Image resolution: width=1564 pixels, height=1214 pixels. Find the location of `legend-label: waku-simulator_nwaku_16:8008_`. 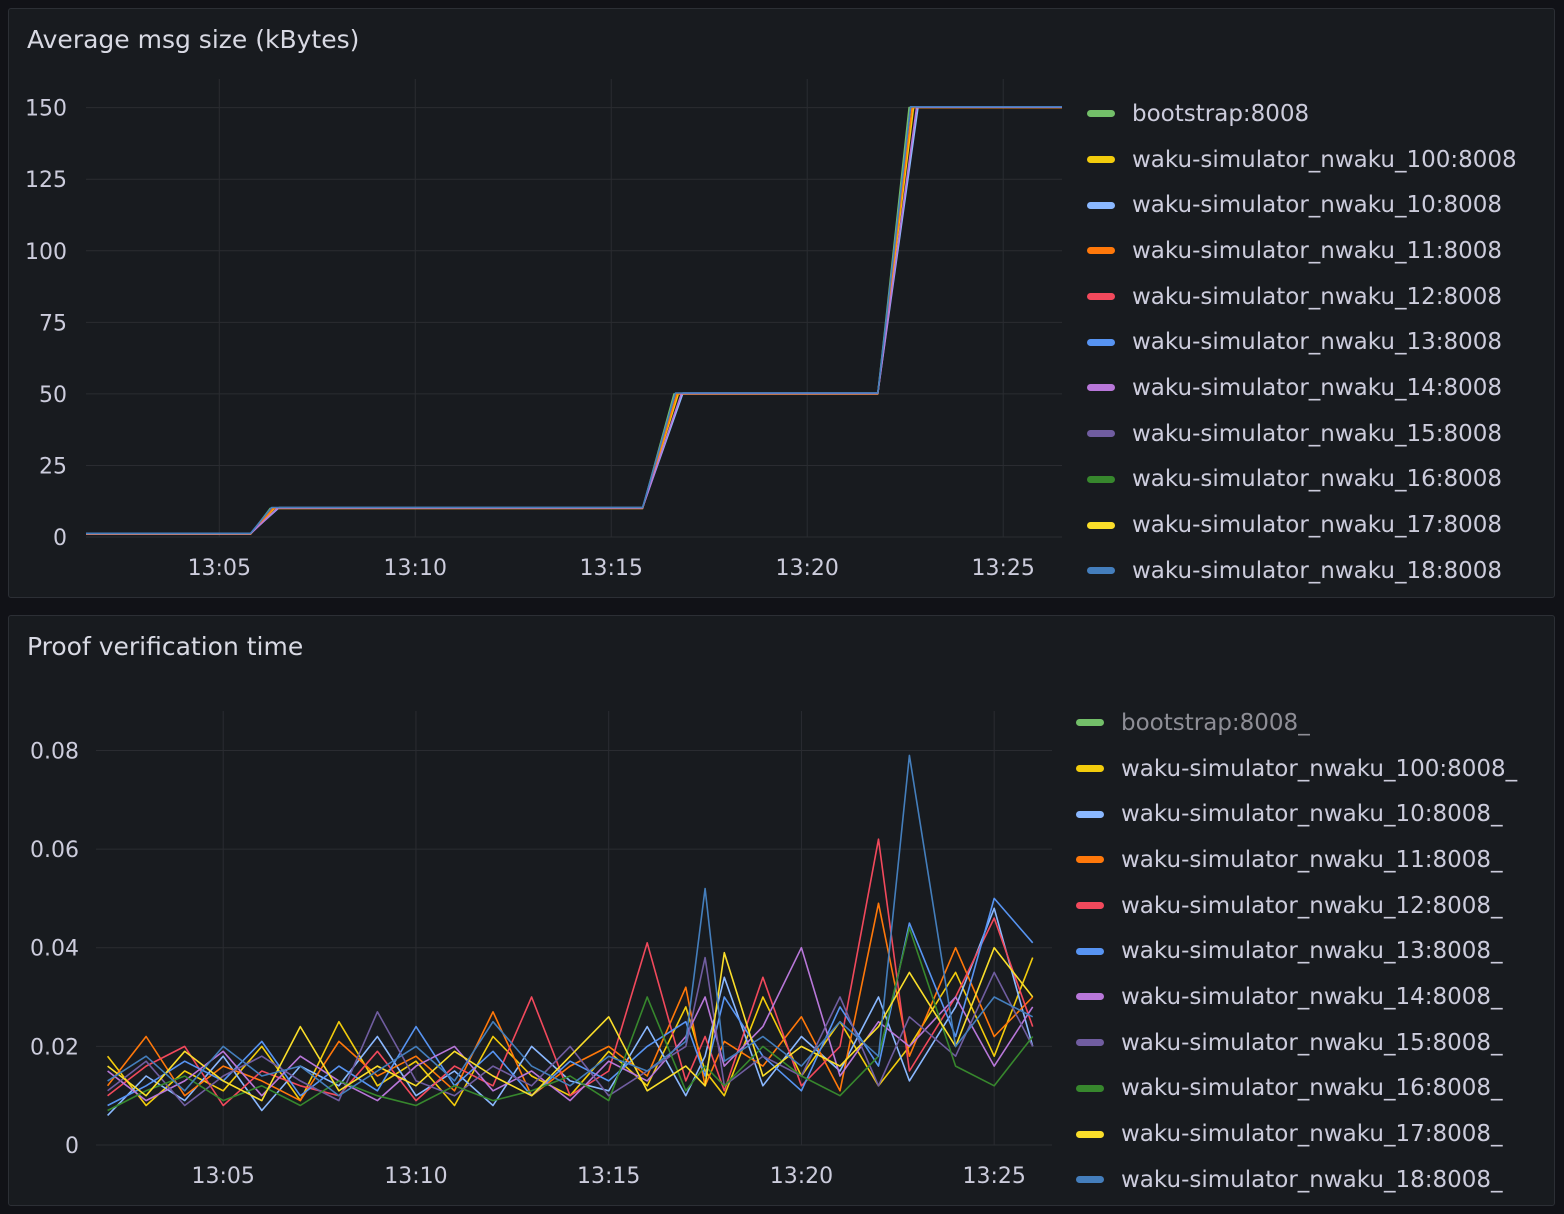

legend-label: waku-simulator_nwaku_16:8008_ is located at coordinates (1312, 1088).